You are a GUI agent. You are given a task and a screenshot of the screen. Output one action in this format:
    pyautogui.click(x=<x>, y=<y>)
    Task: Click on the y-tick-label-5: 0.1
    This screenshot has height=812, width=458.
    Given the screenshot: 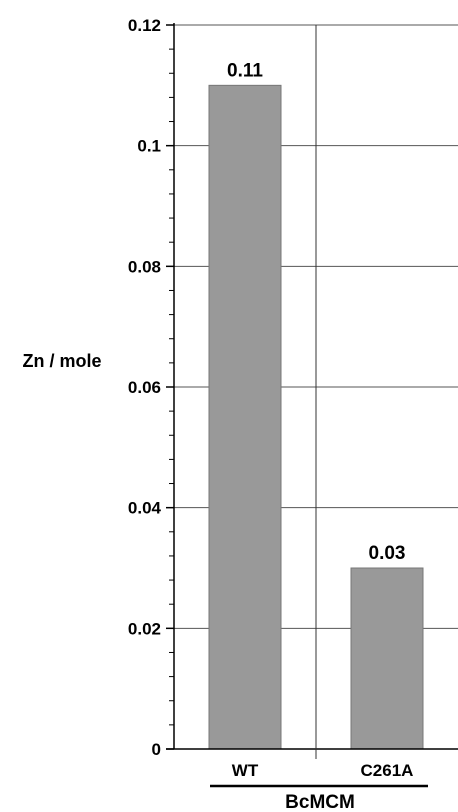 What is the action you would take?
    pyautogui.click(x=149, y=146)
    